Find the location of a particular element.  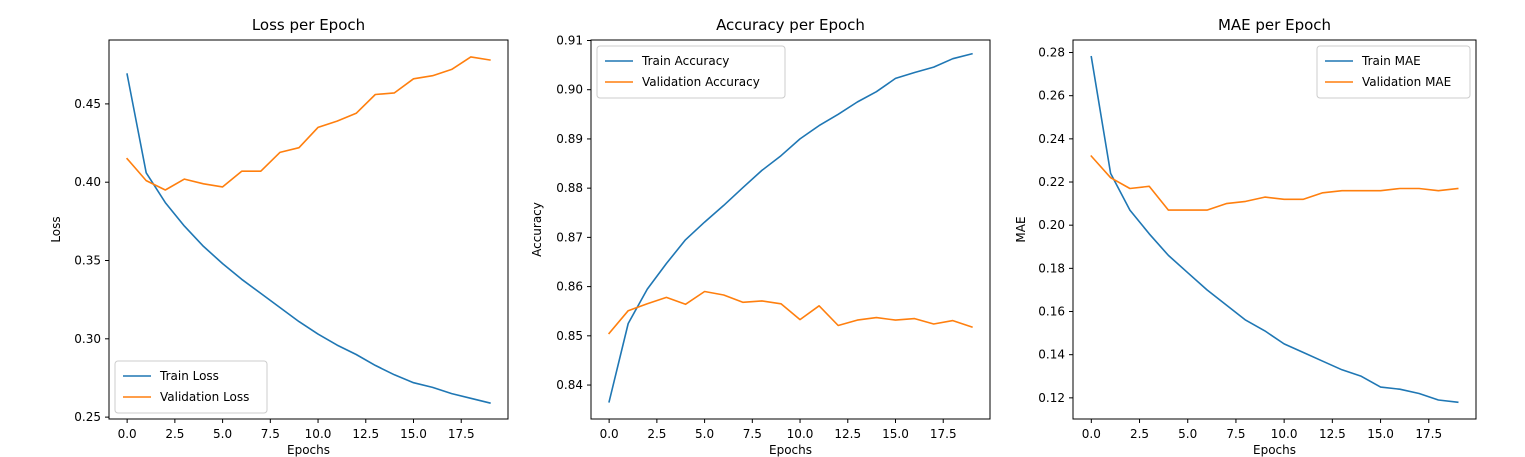

y-tick-label: 0.26 is located at coordinates (1051, 96).